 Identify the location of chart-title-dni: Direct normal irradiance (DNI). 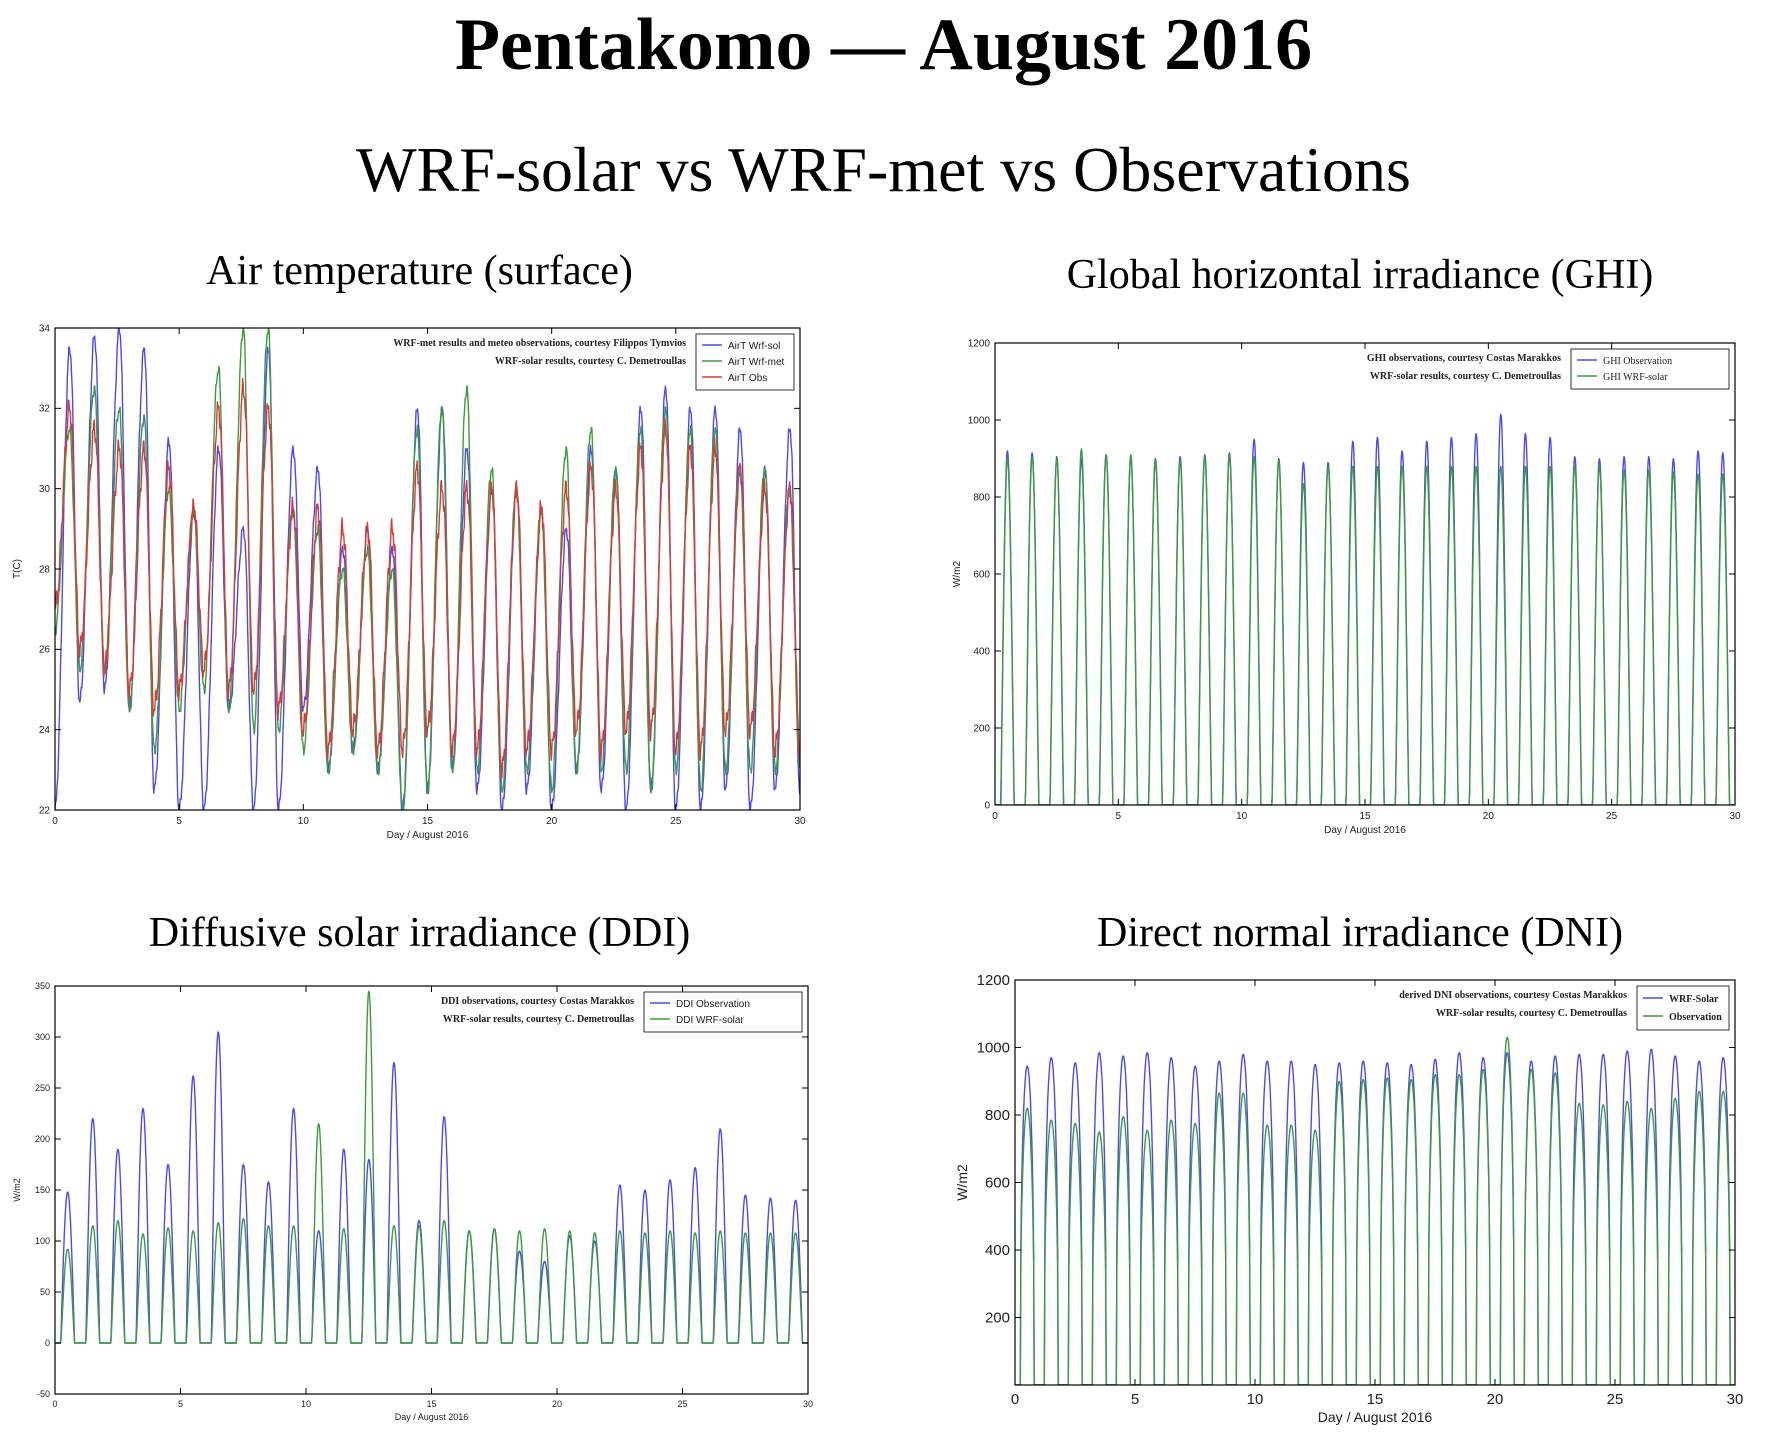
(1360, 933).